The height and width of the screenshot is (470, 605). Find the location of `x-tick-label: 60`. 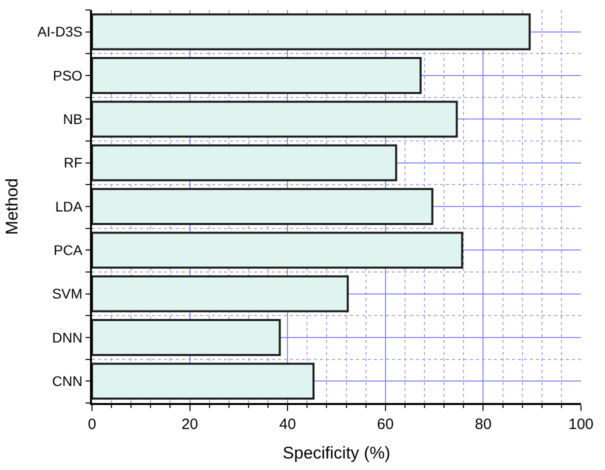

x-tick-label: 60 is located at coordinates (385, 424).